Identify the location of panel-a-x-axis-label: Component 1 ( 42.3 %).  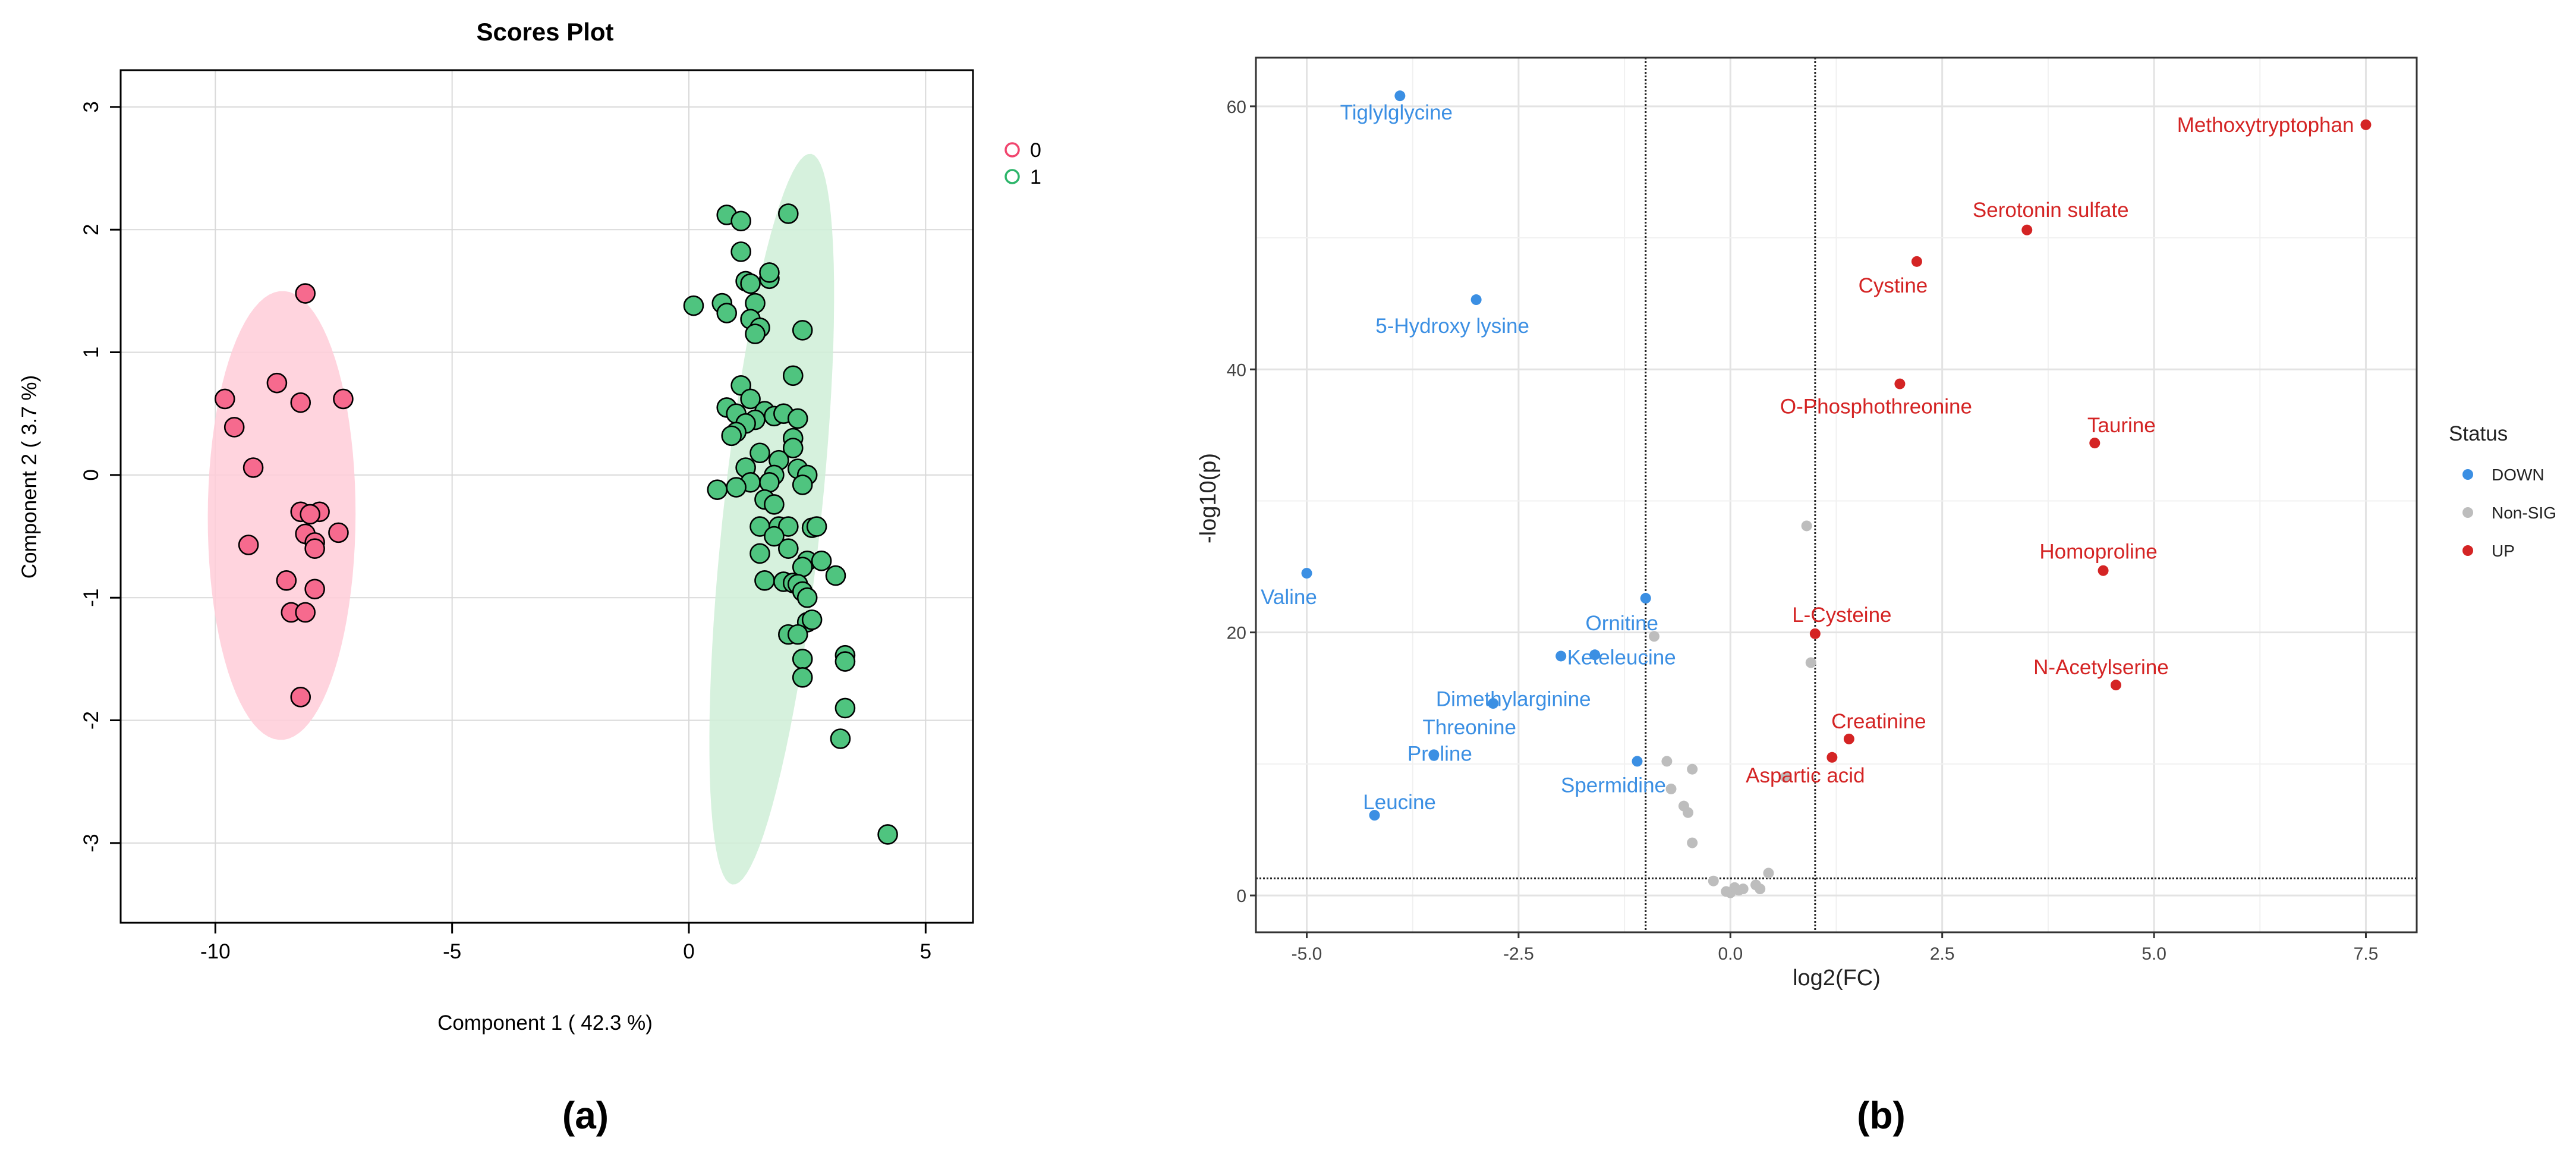
(545, 1023).